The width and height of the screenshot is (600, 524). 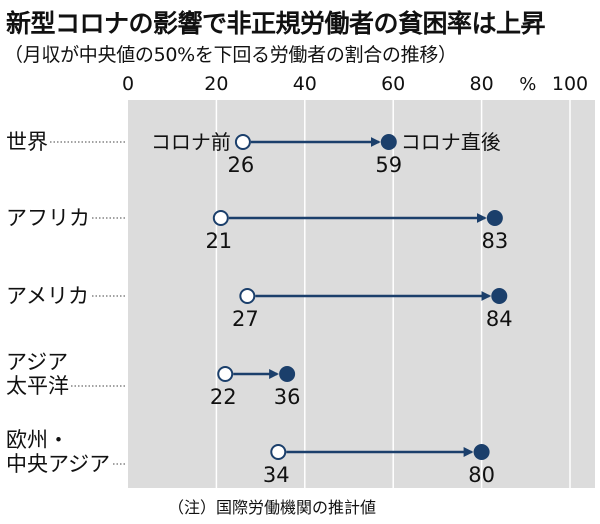 What do you see at coordinates (241, 165) in the screenshot?
I see `before-value-label: 26` at bounding box center [241, 165].